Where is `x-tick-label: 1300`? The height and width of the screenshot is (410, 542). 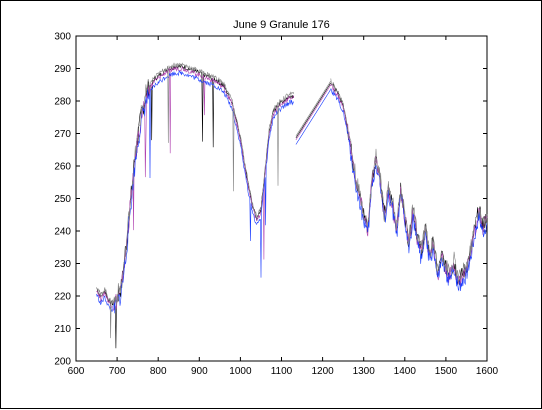 x-tick-label: 1300 is located at coordinates (364, 371).